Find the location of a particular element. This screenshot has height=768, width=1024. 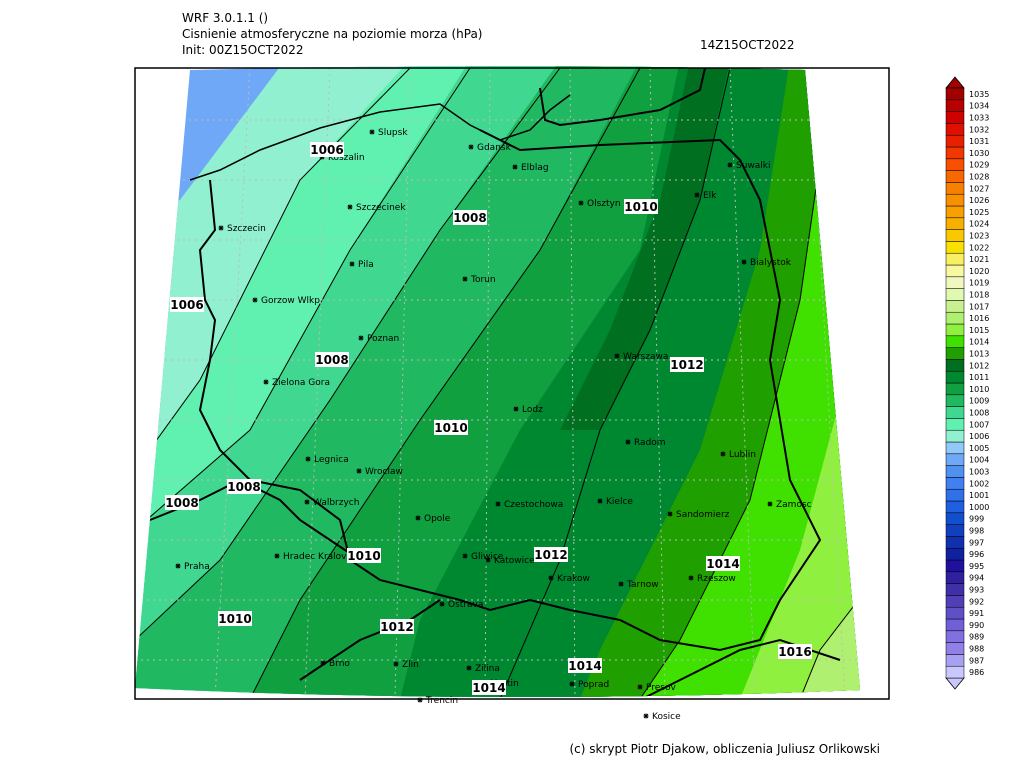

colorbar-label: 1004 is located at coordinates (979, 460).